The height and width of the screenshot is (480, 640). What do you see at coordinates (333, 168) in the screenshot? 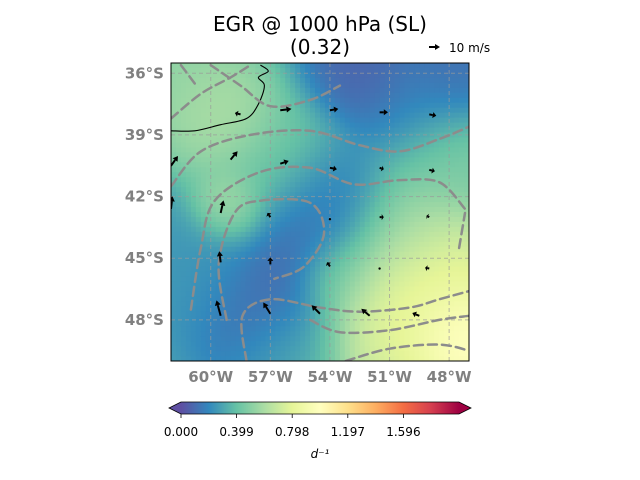
I see `wind-arrow` at bounding box center [333, 168].